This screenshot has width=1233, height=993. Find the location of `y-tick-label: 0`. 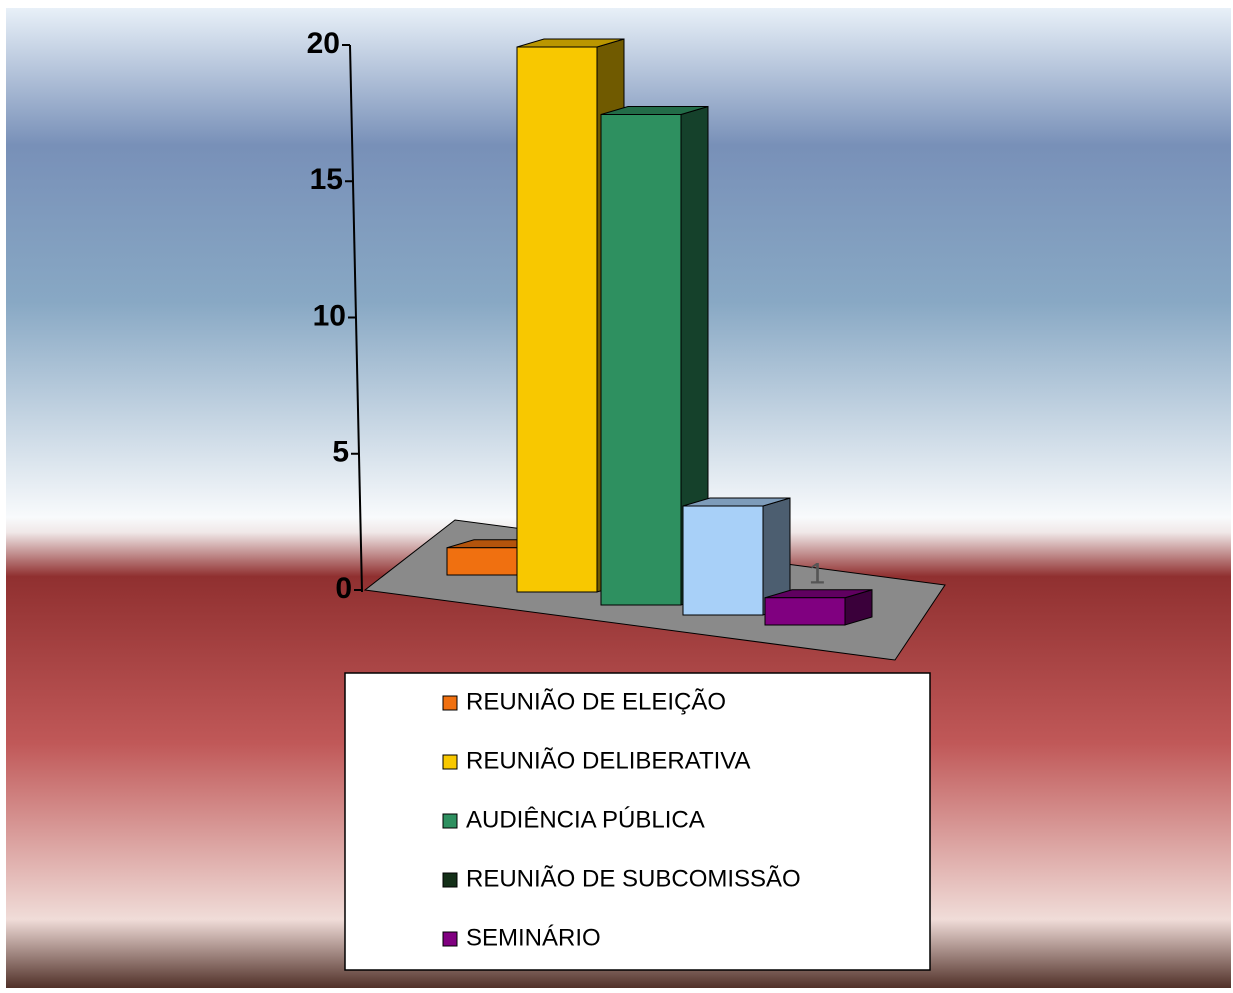

y-tick-label: 0 is located at coordinates (343, 588).